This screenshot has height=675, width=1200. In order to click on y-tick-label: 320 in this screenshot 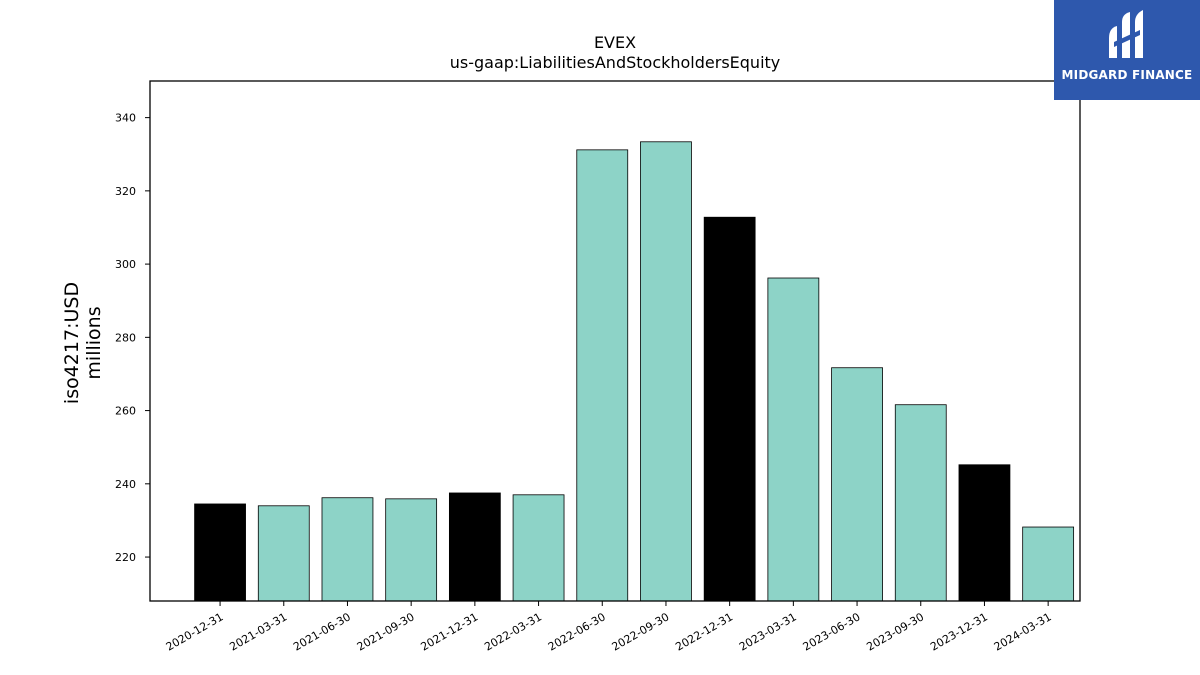, I will do `click(125, 191)`.